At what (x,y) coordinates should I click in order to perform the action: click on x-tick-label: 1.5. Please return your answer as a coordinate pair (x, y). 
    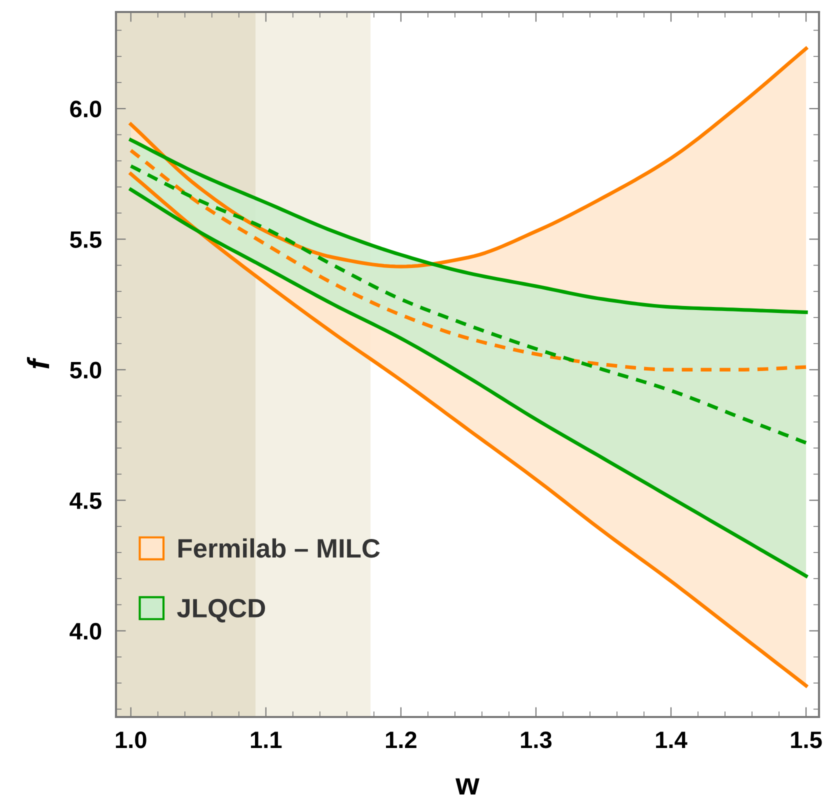
    Looking at the image, I should click on (806, 740).